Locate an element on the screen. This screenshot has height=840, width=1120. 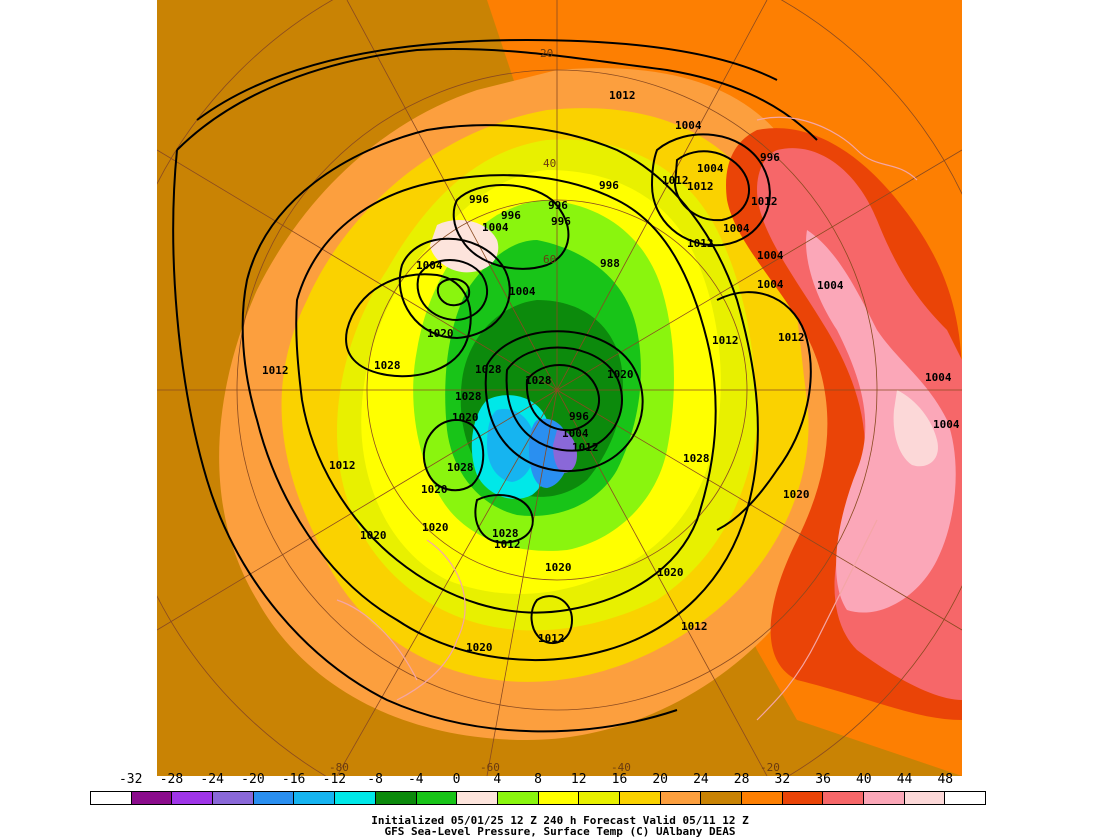
colorbar-label: 48 is located at coordinates (945, 779).